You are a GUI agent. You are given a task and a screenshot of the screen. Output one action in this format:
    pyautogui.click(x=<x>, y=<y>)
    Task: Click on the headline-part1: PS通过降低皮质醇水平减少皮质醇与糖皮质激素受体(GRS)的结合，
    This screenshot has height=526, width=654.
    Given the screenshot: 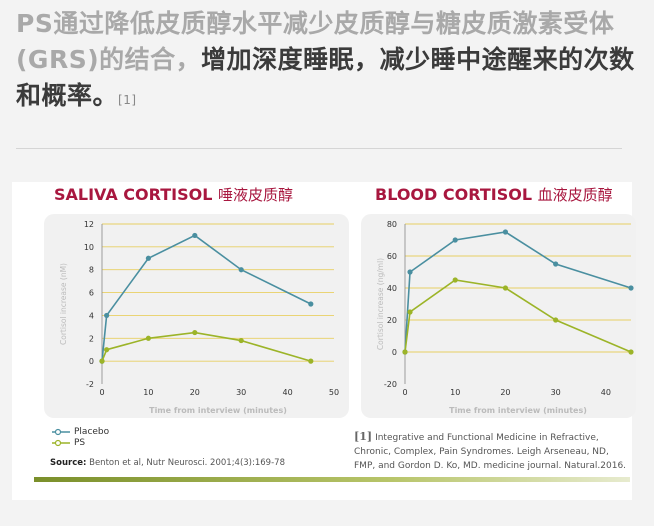 What is the action you would take?
    pyautogui.click(x=315, y=41)
    